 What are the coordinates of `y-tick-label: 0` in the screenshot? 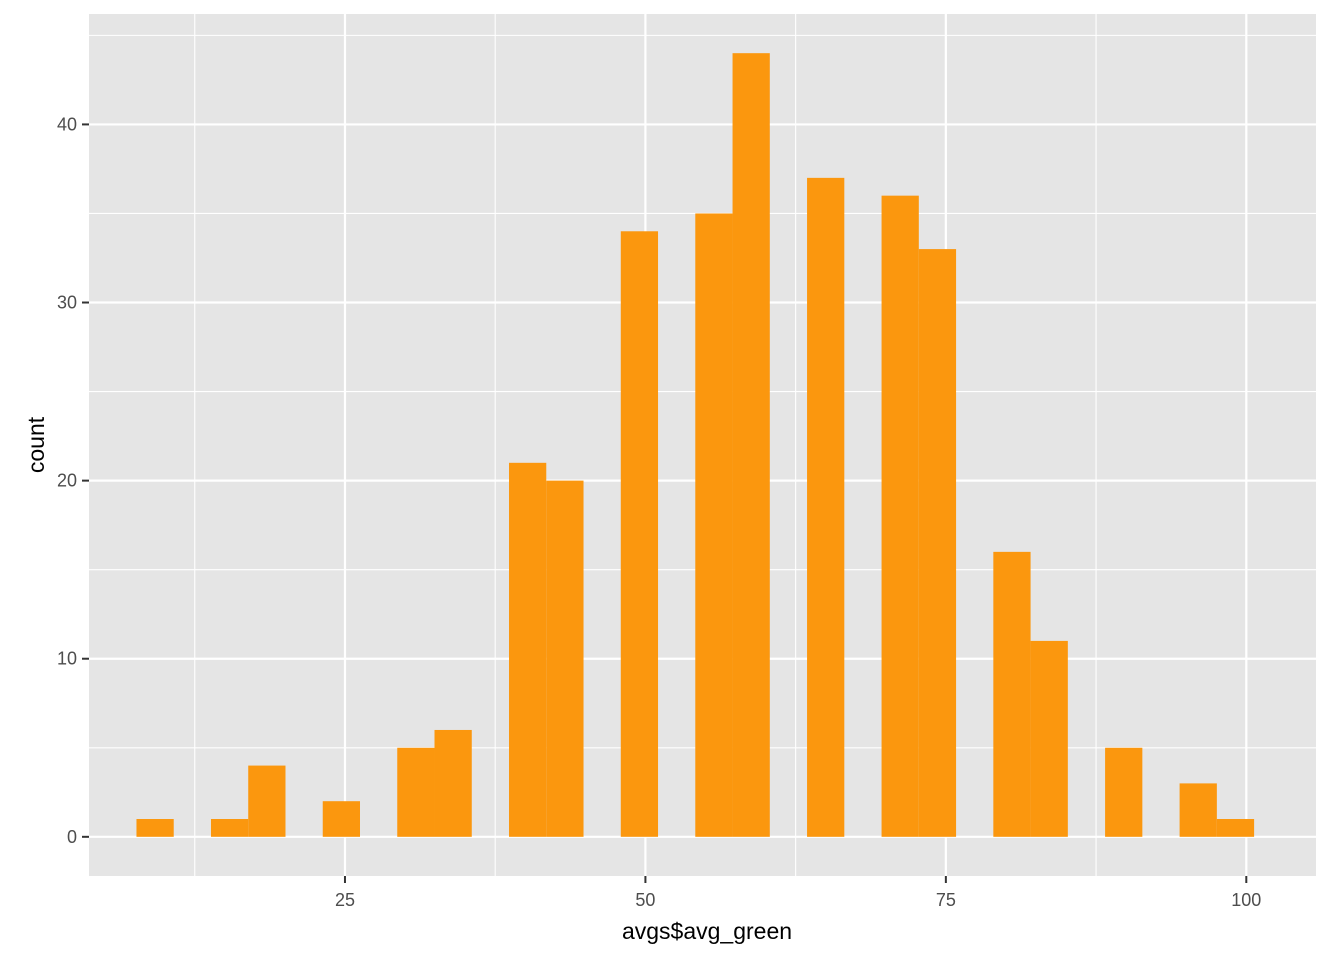 It's located at (72, 837).